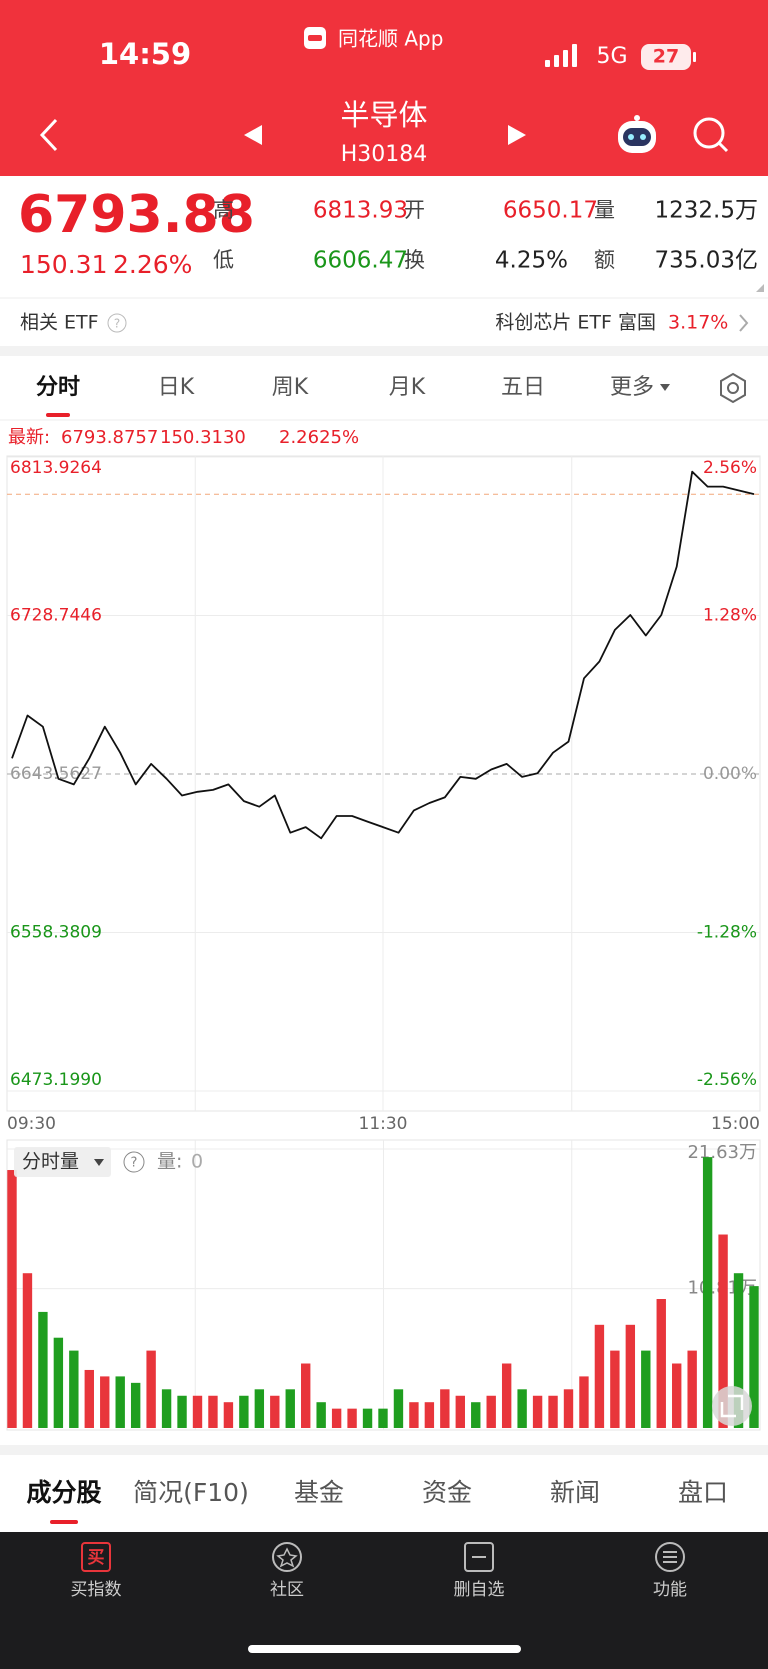 This screenshot has height=1669, width=768. What do you see at coordinates (59, 323) in the screenshot?
I see `etf-label: 相关 ETF` at bounding box center [59, 323].